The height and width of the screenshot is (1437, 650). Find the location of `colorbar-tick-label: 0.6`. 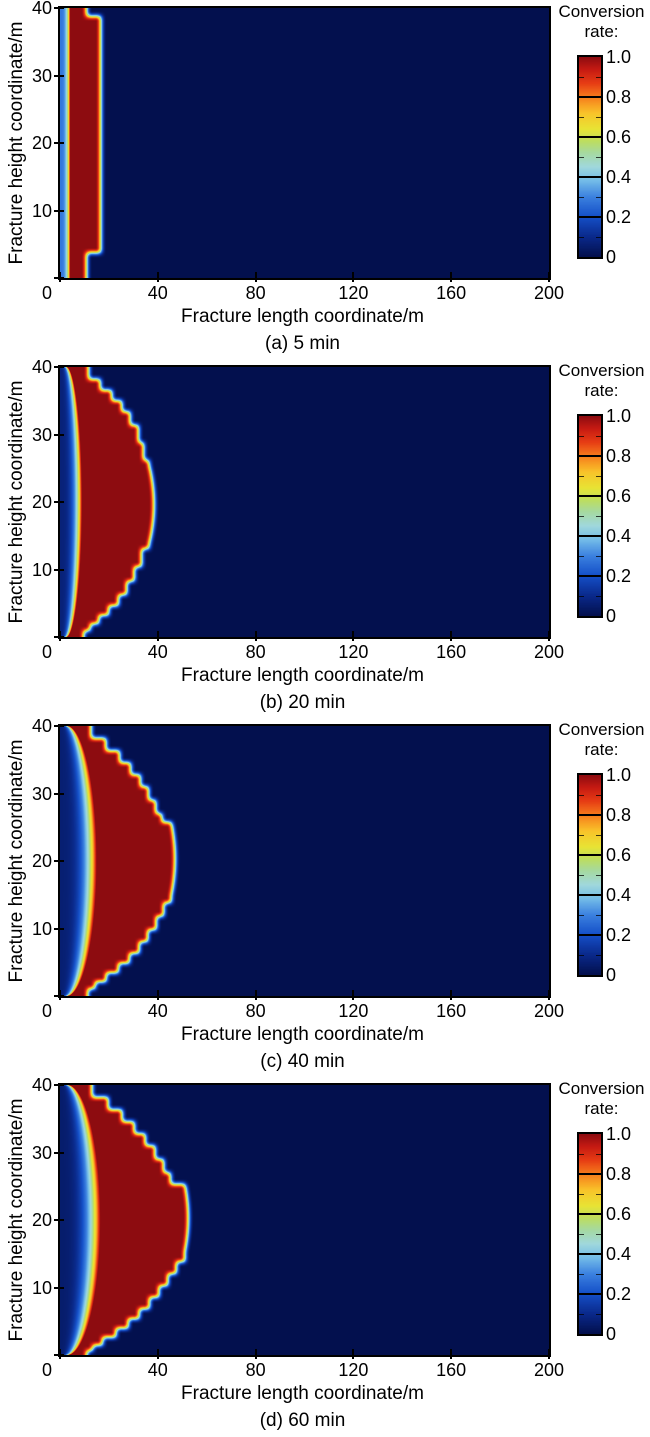

colorbar-tick-label: 0.6 is located at coordinates (619, 855).